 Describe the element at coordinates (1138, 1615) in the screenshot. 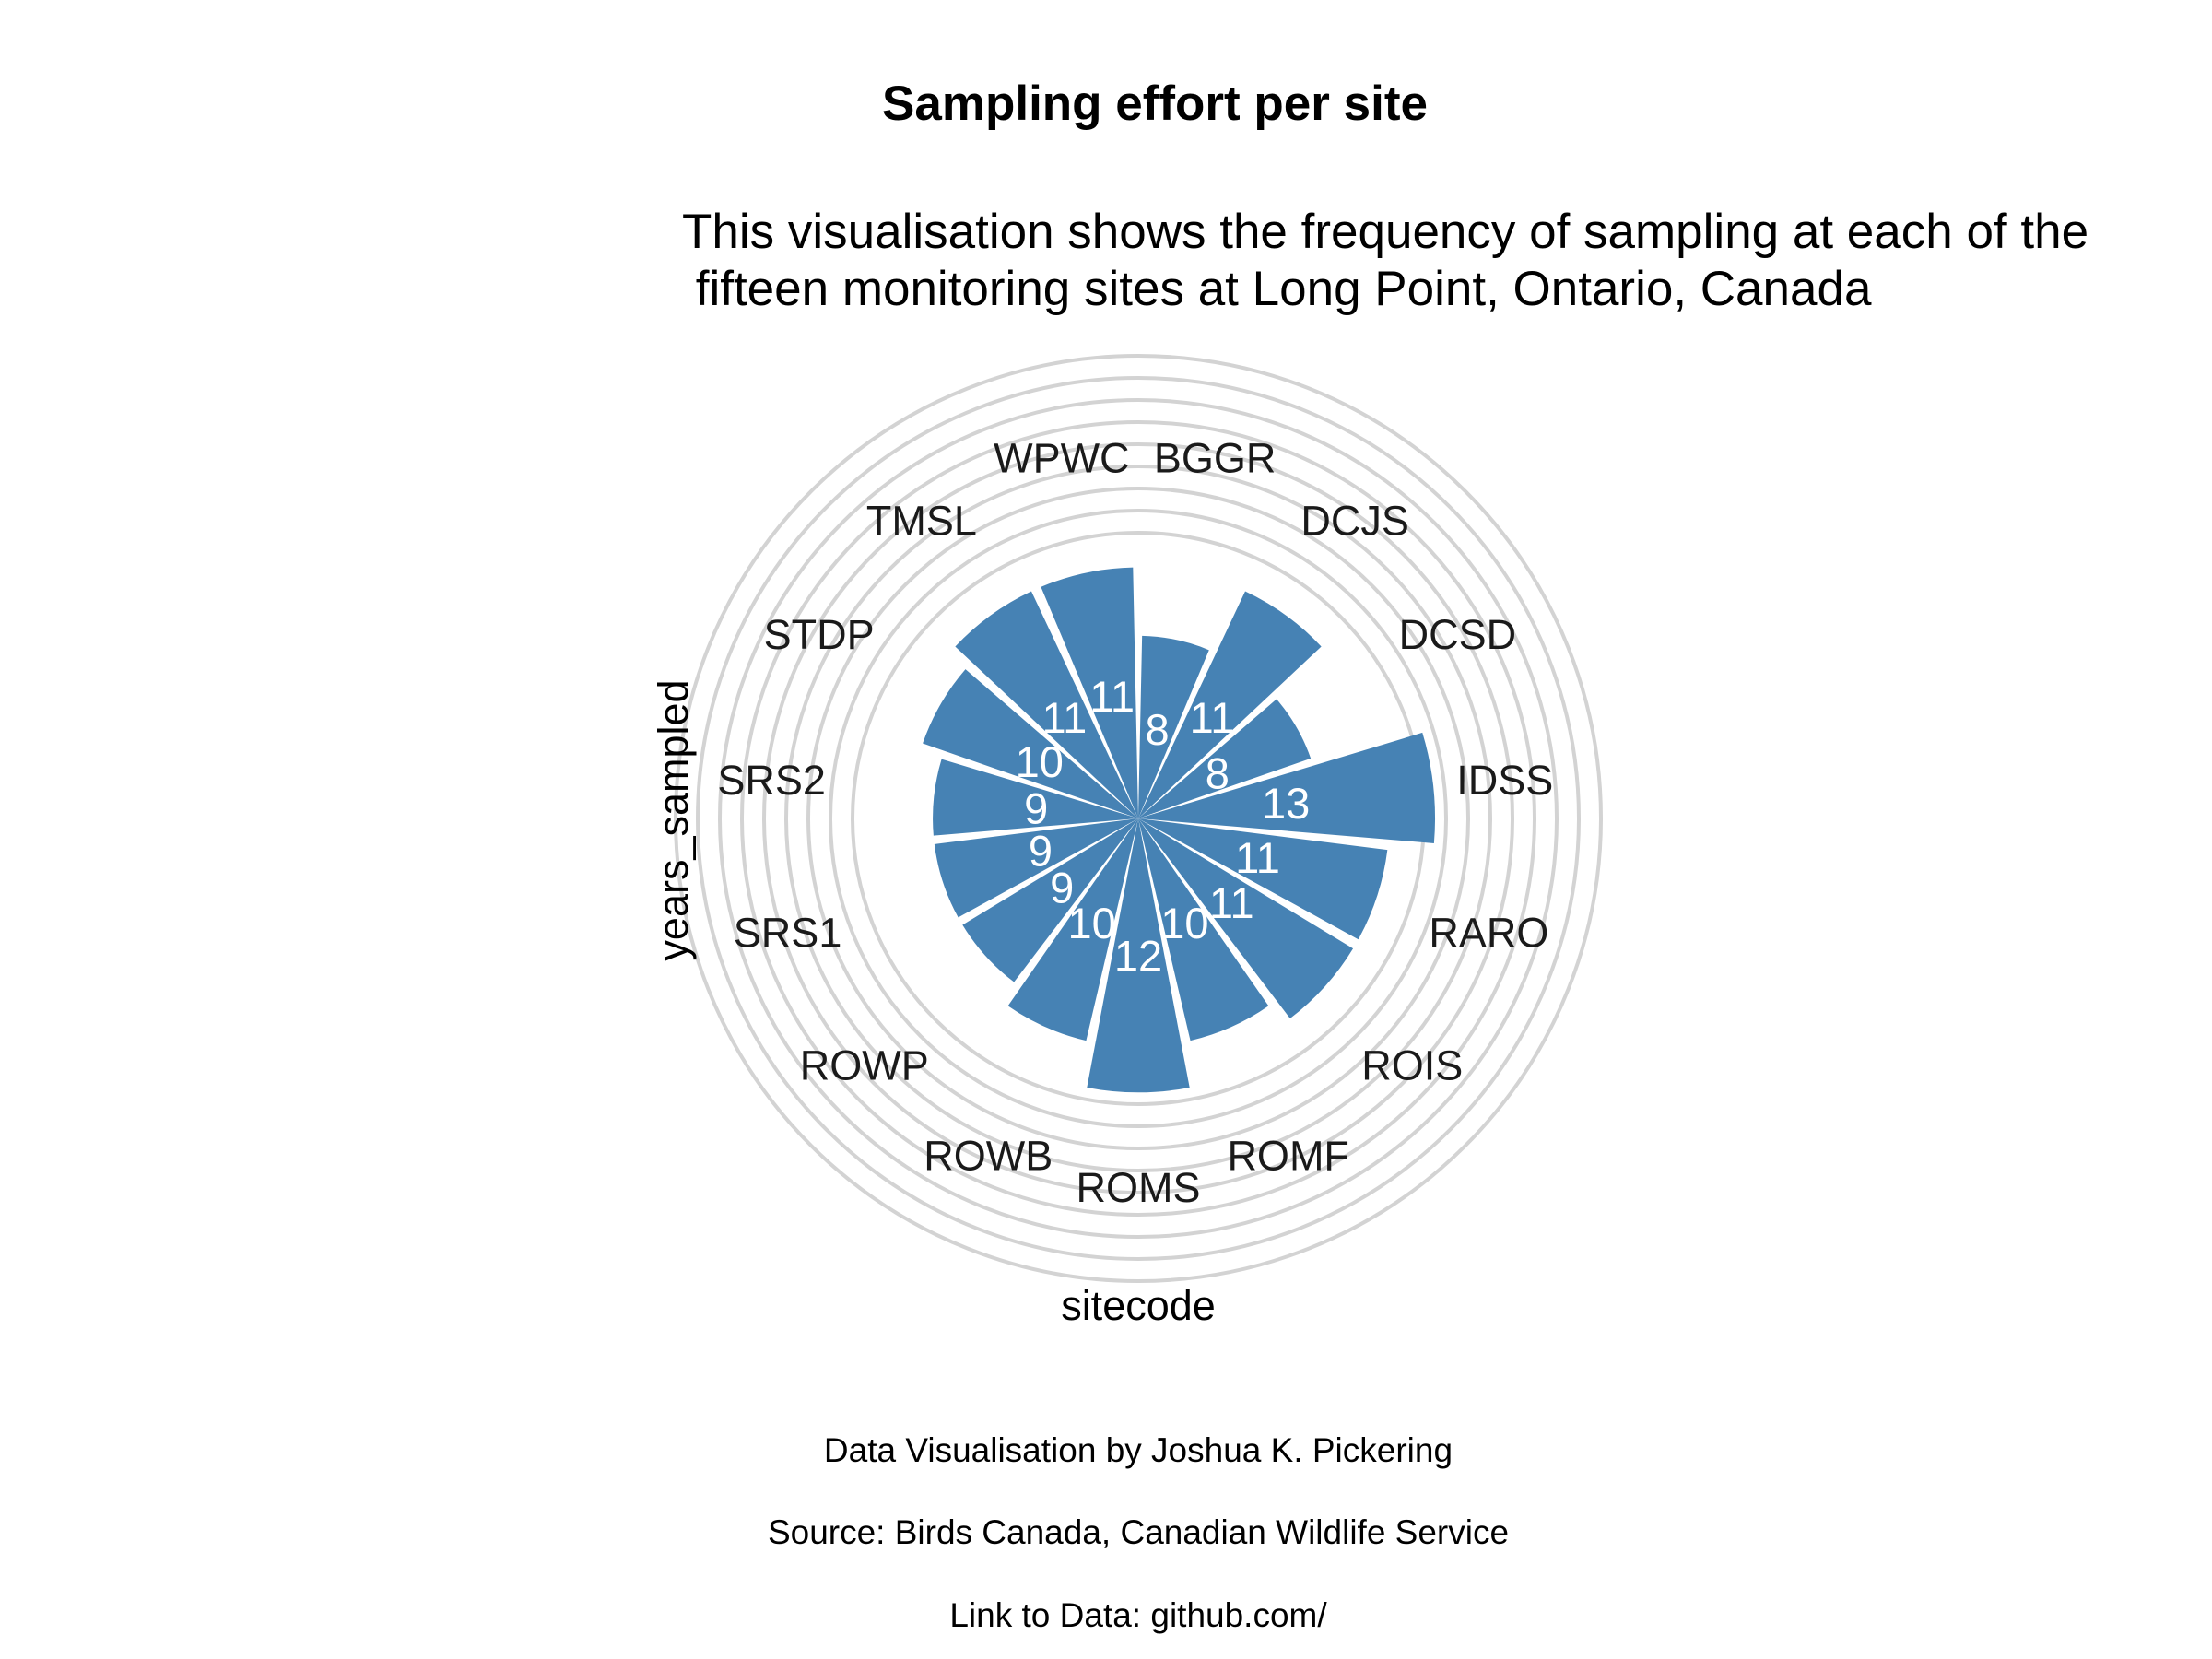

I see `caption-link: Link to Data: github.com/` at that location.